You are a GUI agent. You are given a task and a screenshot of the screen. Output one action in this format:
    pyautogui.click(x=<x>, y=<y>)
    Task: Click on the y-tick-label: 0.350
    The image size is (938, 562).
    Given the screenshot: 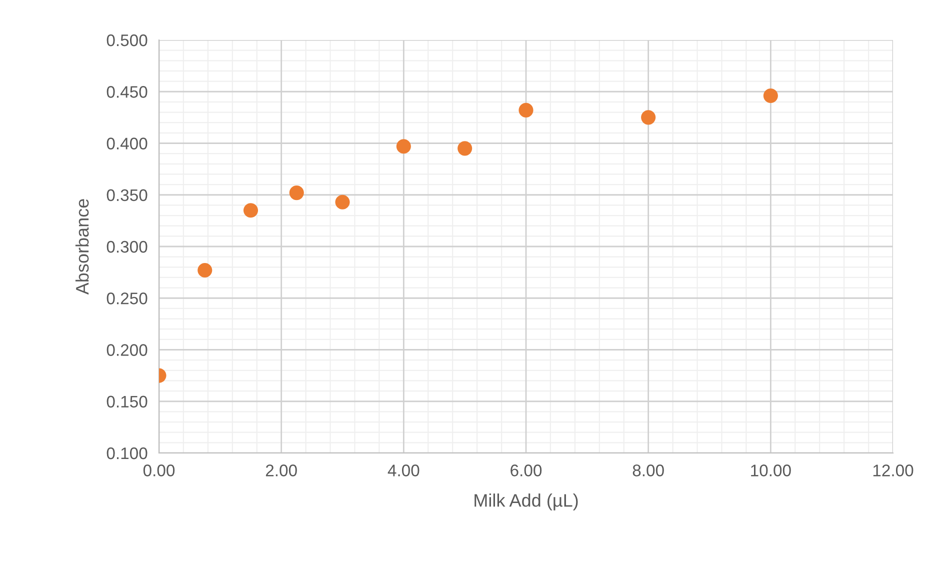 What is the action you would take?
    pyautogui.click(x=127, y=195)
    